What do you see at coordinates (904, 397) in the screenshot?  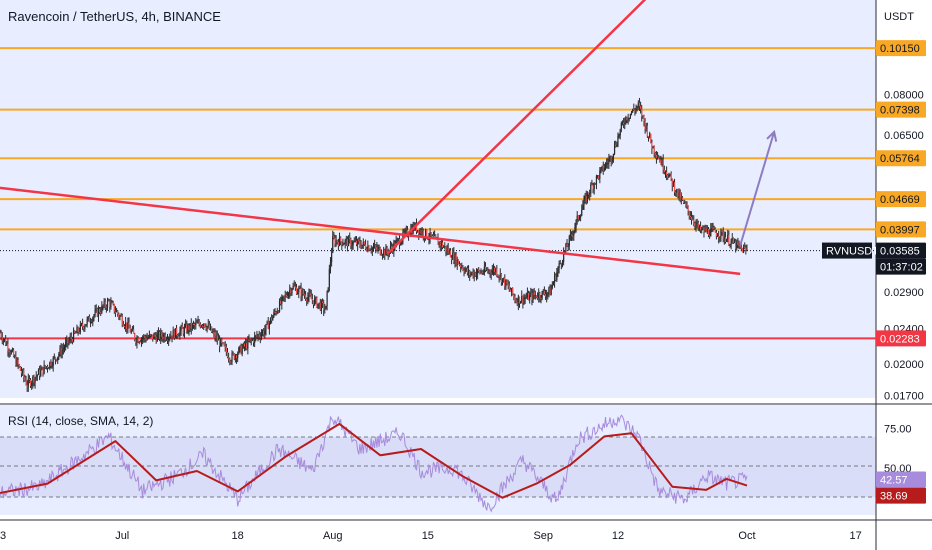 I see `price-tick-label: 0.01700` at bounding box center [904, 397].